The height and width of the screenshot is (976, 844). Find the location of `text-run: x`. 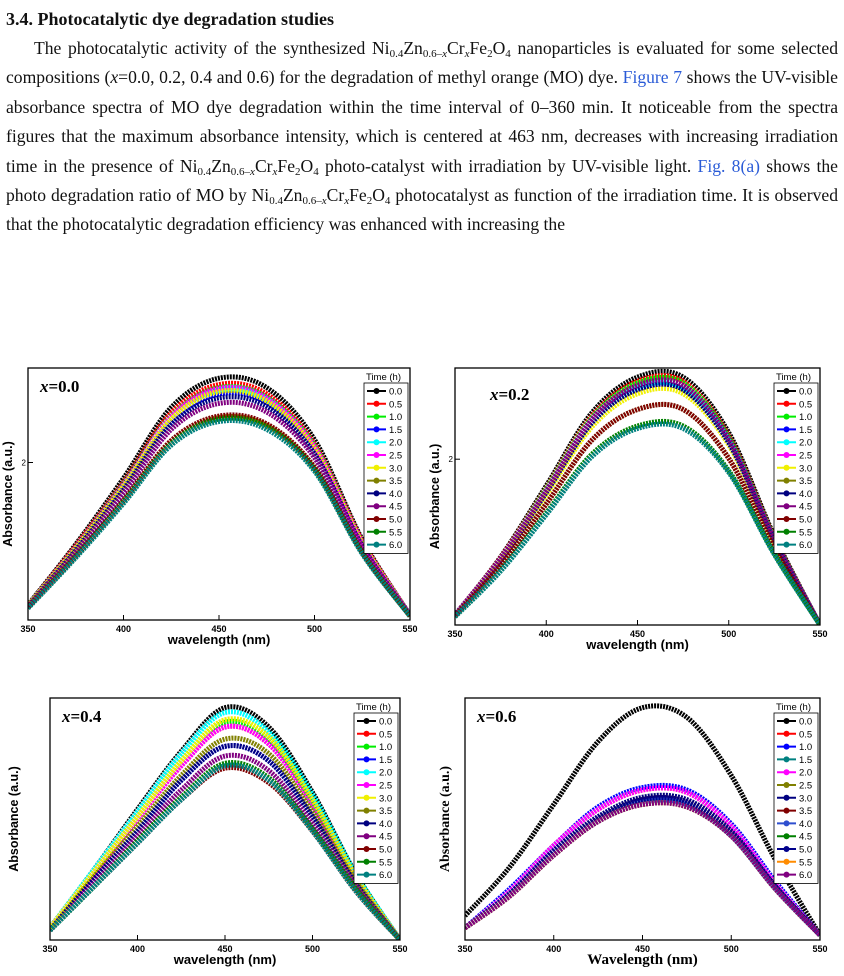

text-run: x is located at coordinates (347, 201).